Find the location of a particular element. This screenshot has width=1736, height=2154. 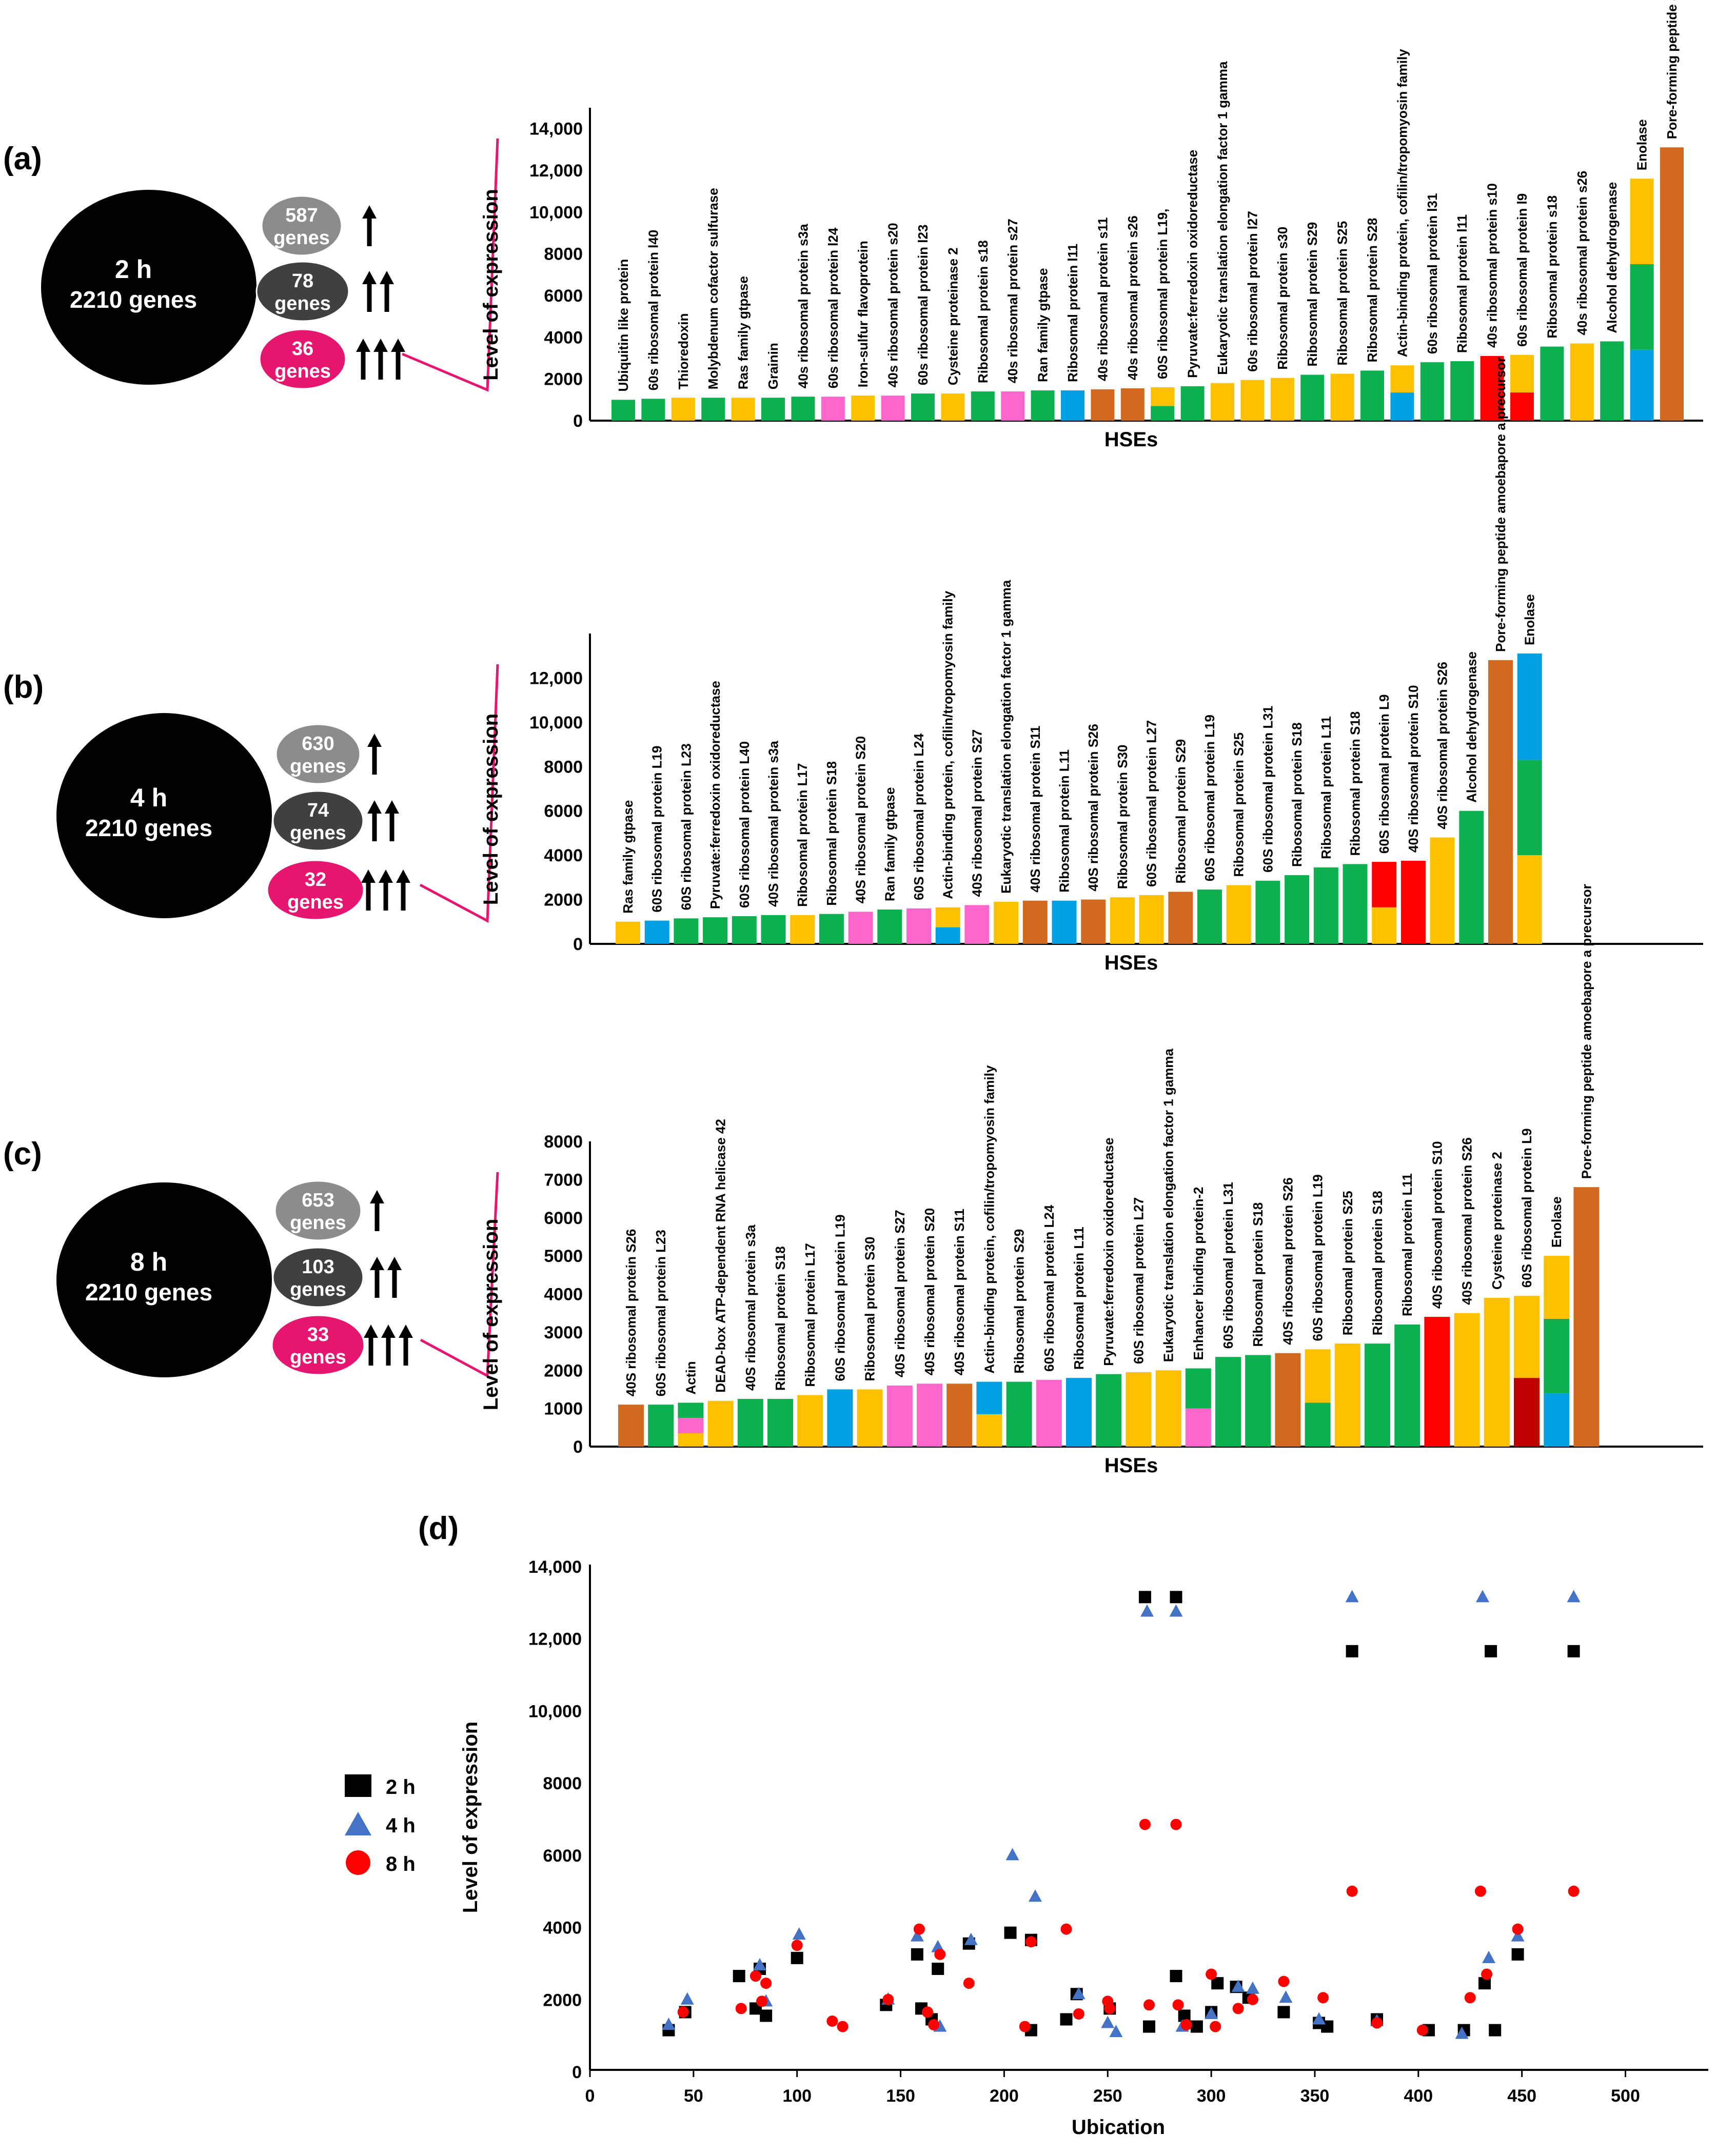

bar-label: Enhancer binding protein-2 is located at coordinates (1198, 1273).